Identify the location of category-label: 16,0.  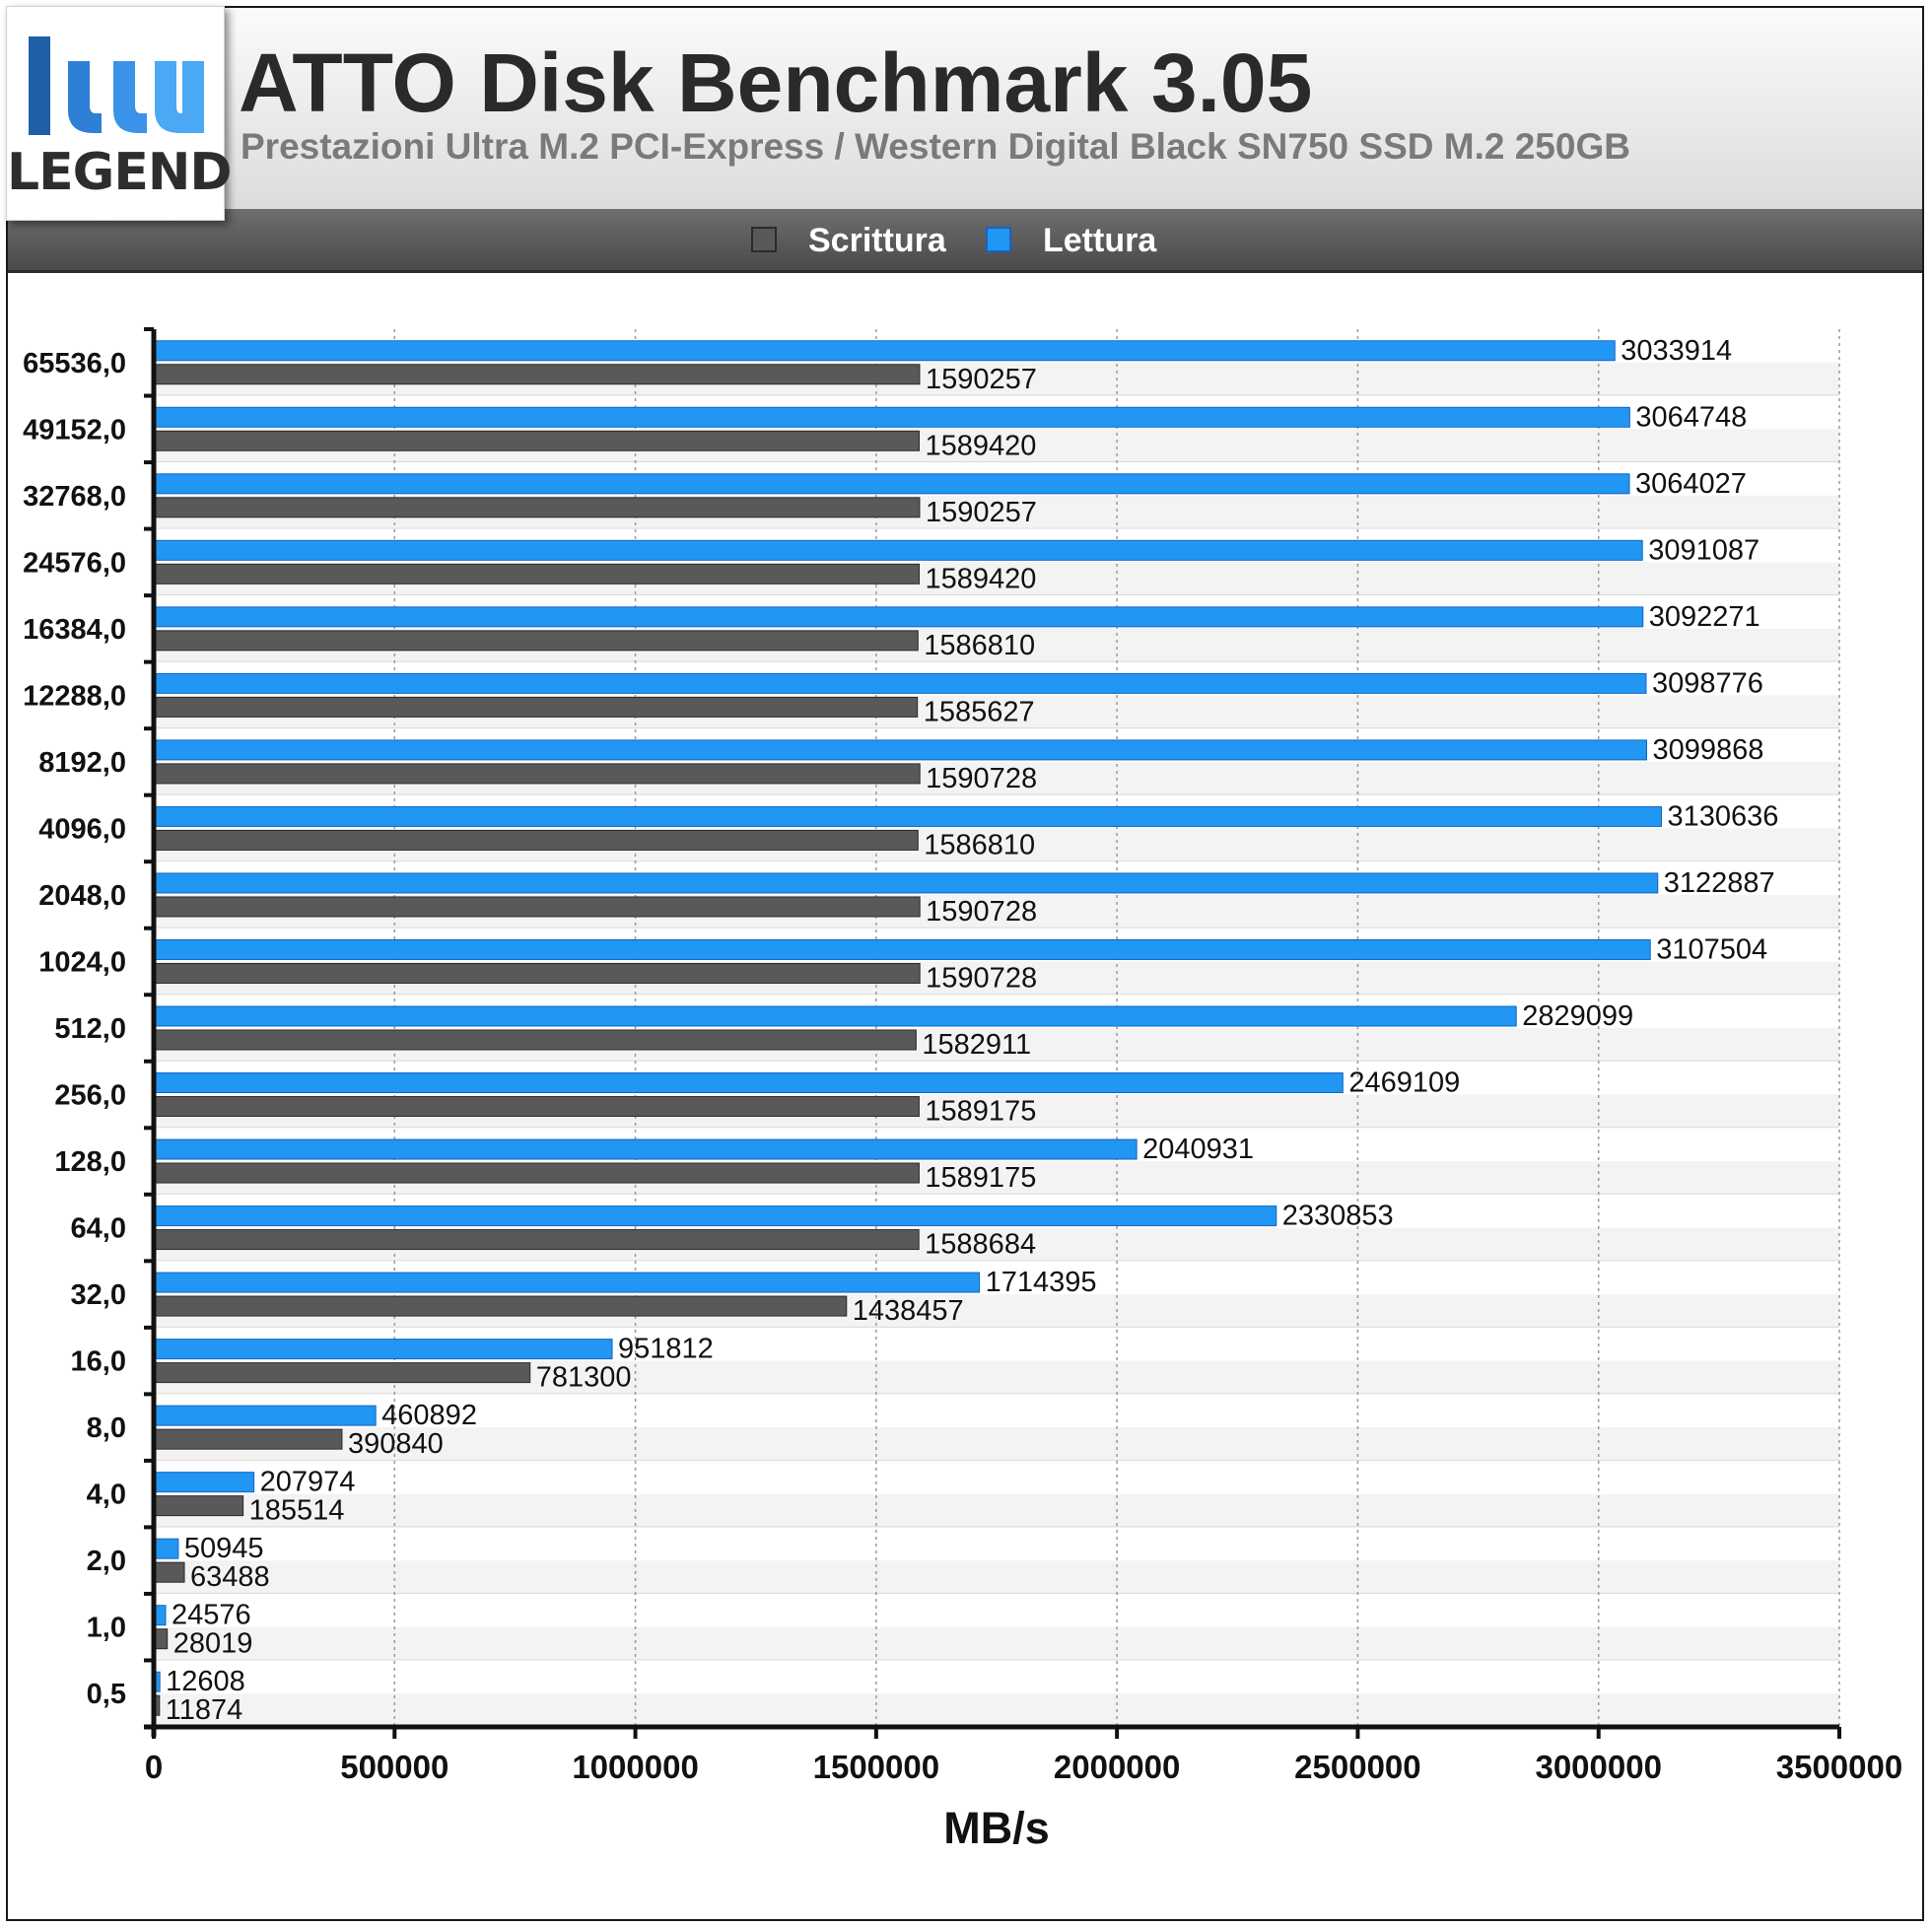
(99, 1362).